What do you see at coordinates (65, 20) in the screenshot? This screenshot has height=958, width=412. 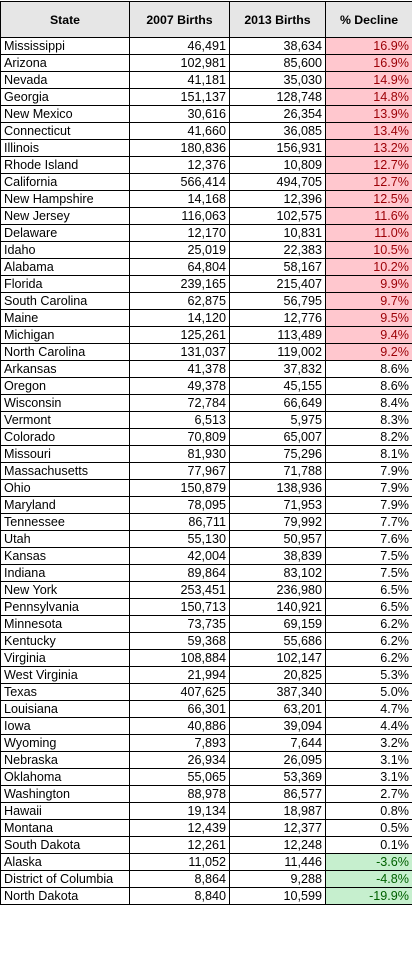 I see `header-state: State` at bounding box center [65, 20].